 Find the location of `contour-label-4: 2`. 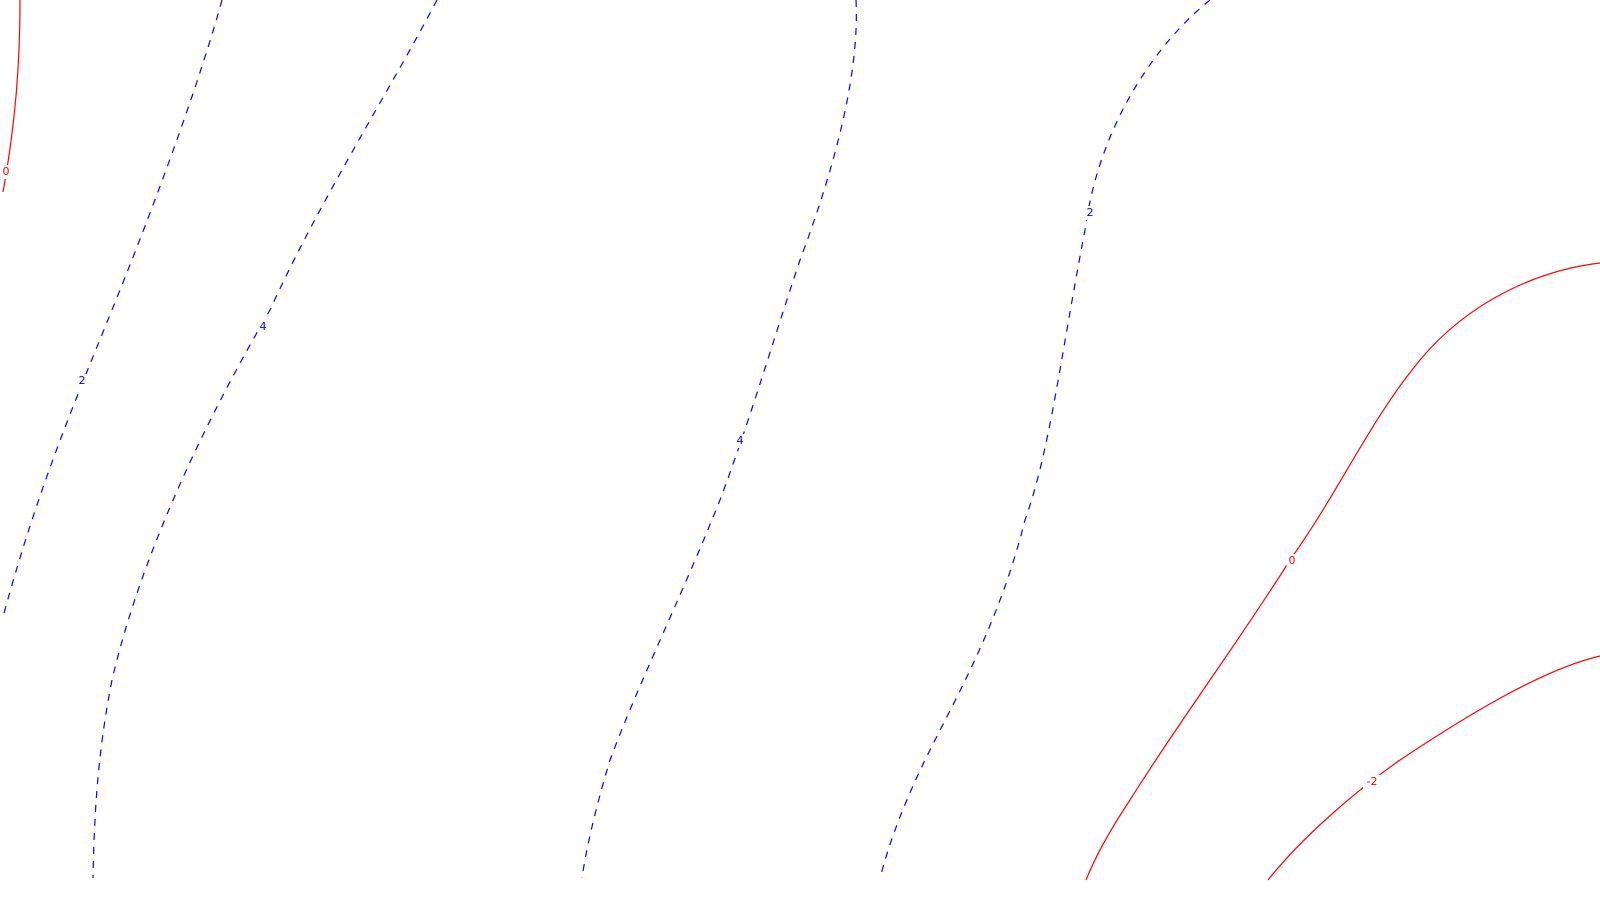

contour-label-4: 2 is located at coordinates (1090, 212).